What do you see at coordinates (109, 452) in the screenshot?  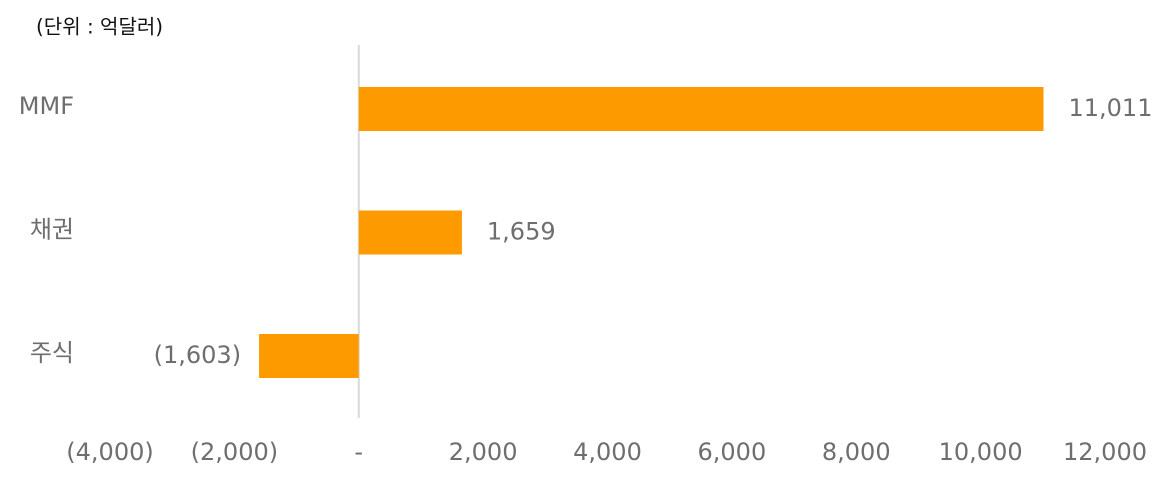 I see `x-tick-label: (4,000)` at bounding box center [109, 452].